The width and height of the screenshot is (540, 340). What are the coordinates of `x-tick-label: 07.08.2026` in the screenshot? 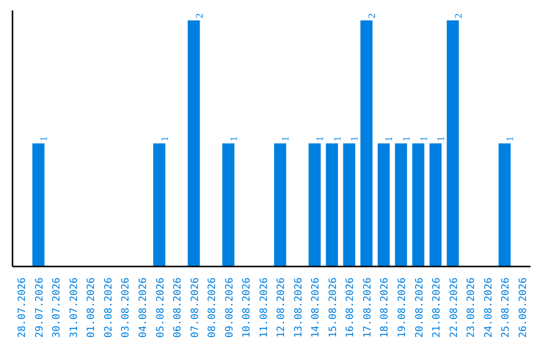 It's located at (195, 307).